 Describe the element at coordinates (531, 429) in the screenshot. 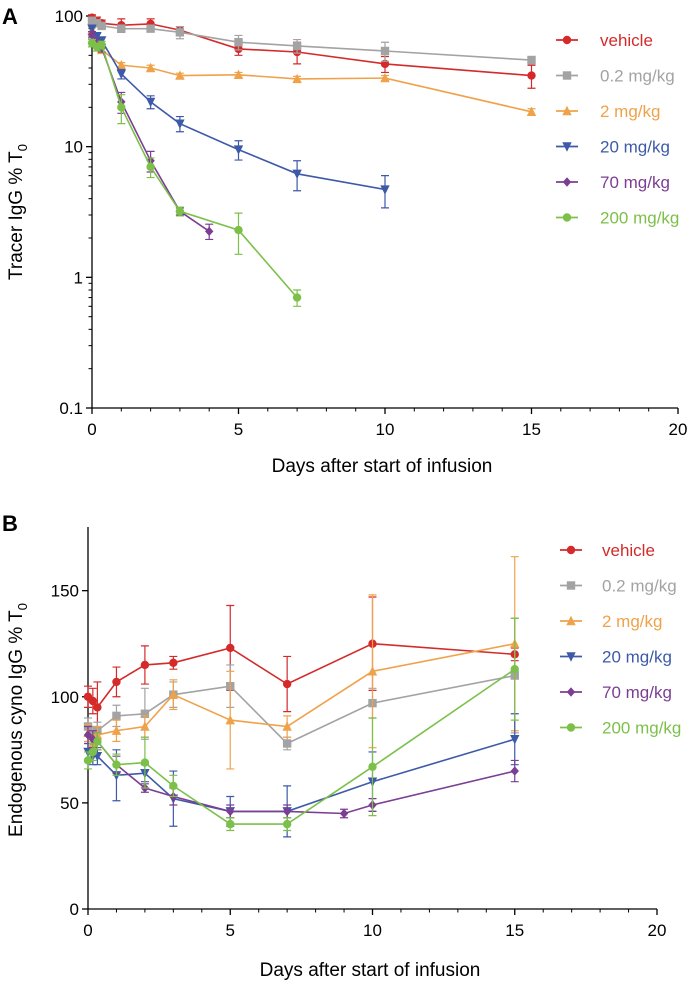

I see `panel-a-x-tick-label: 15` at that location.